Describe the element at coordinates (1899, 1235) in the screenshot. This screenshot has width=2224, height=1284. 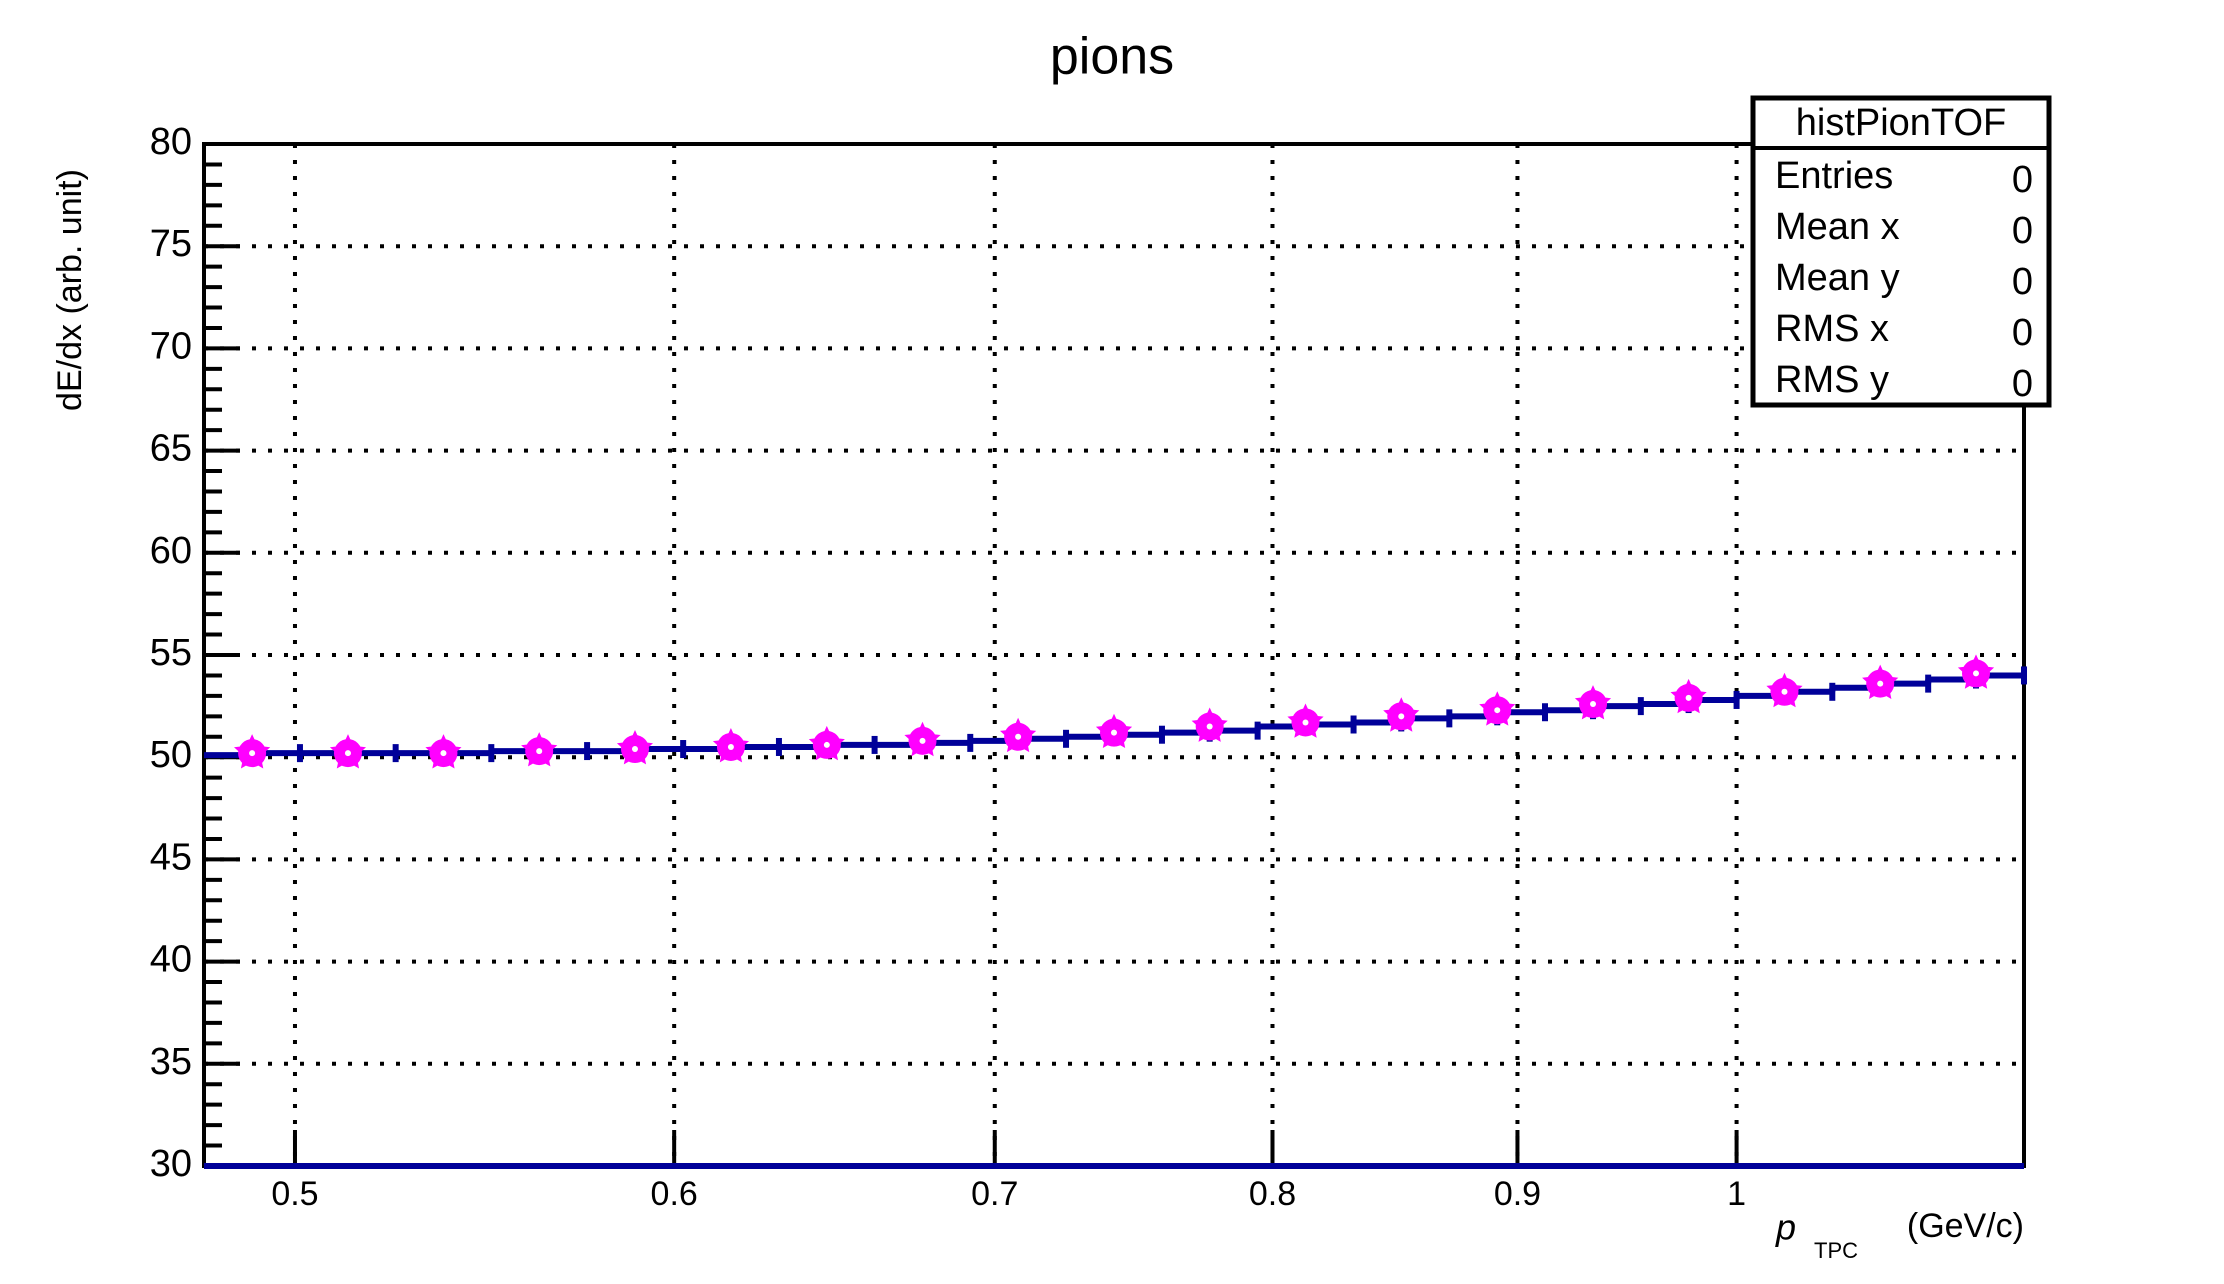
I see `x-axis-label: p TPC (GeV/c)` at that location.